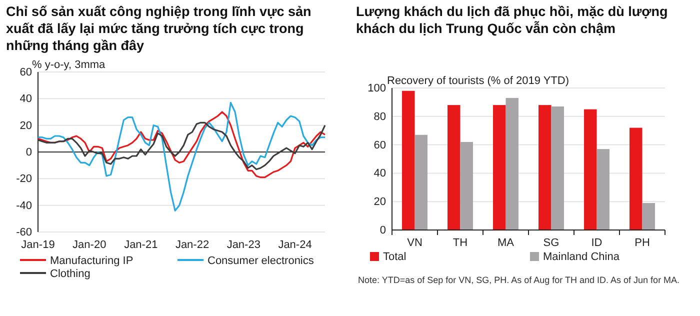 The image size is (700, 316). I want to click on y-axis-title: % y-o-y, 3mma, so click(69, 65).